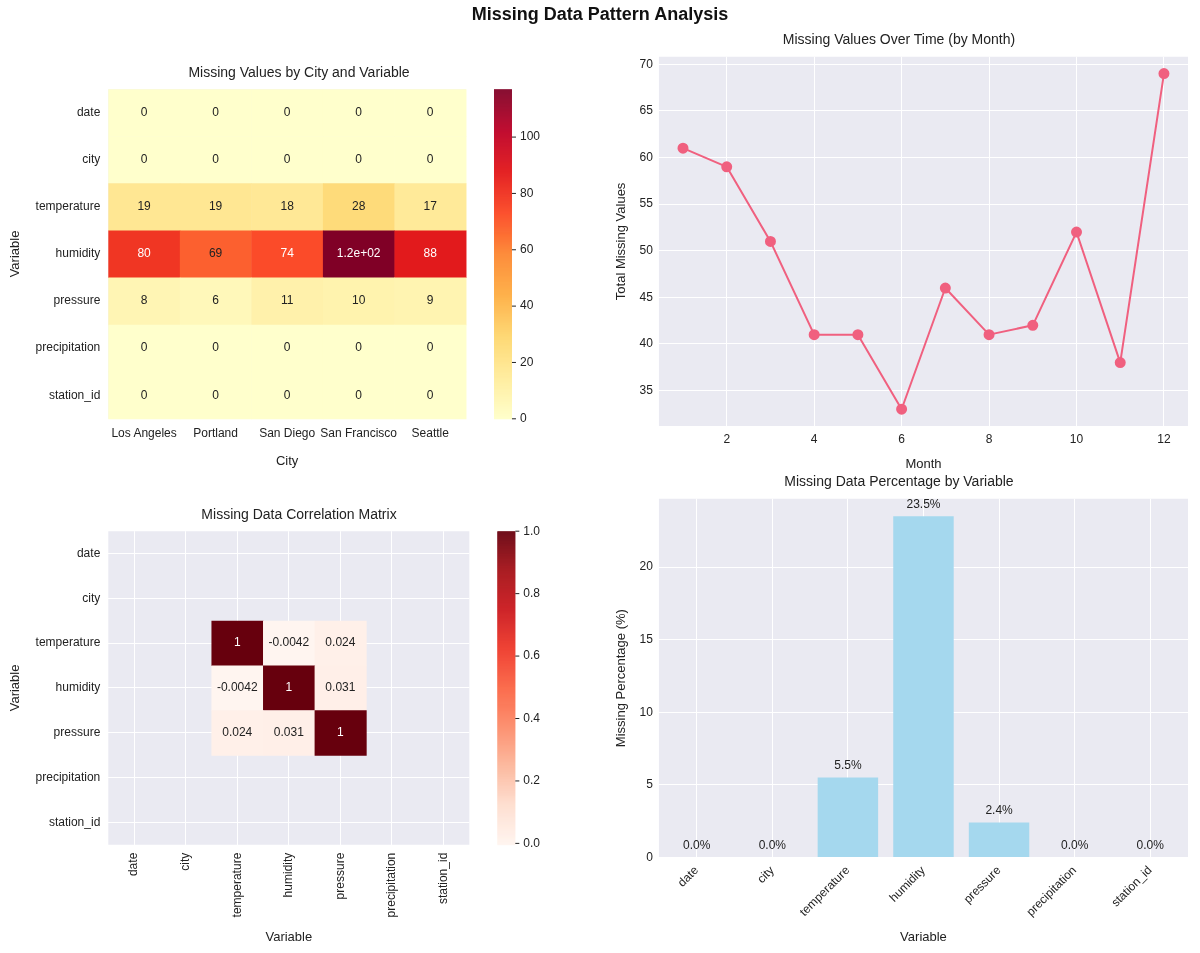  I want to click on data-label: 28, so click(359, 206).